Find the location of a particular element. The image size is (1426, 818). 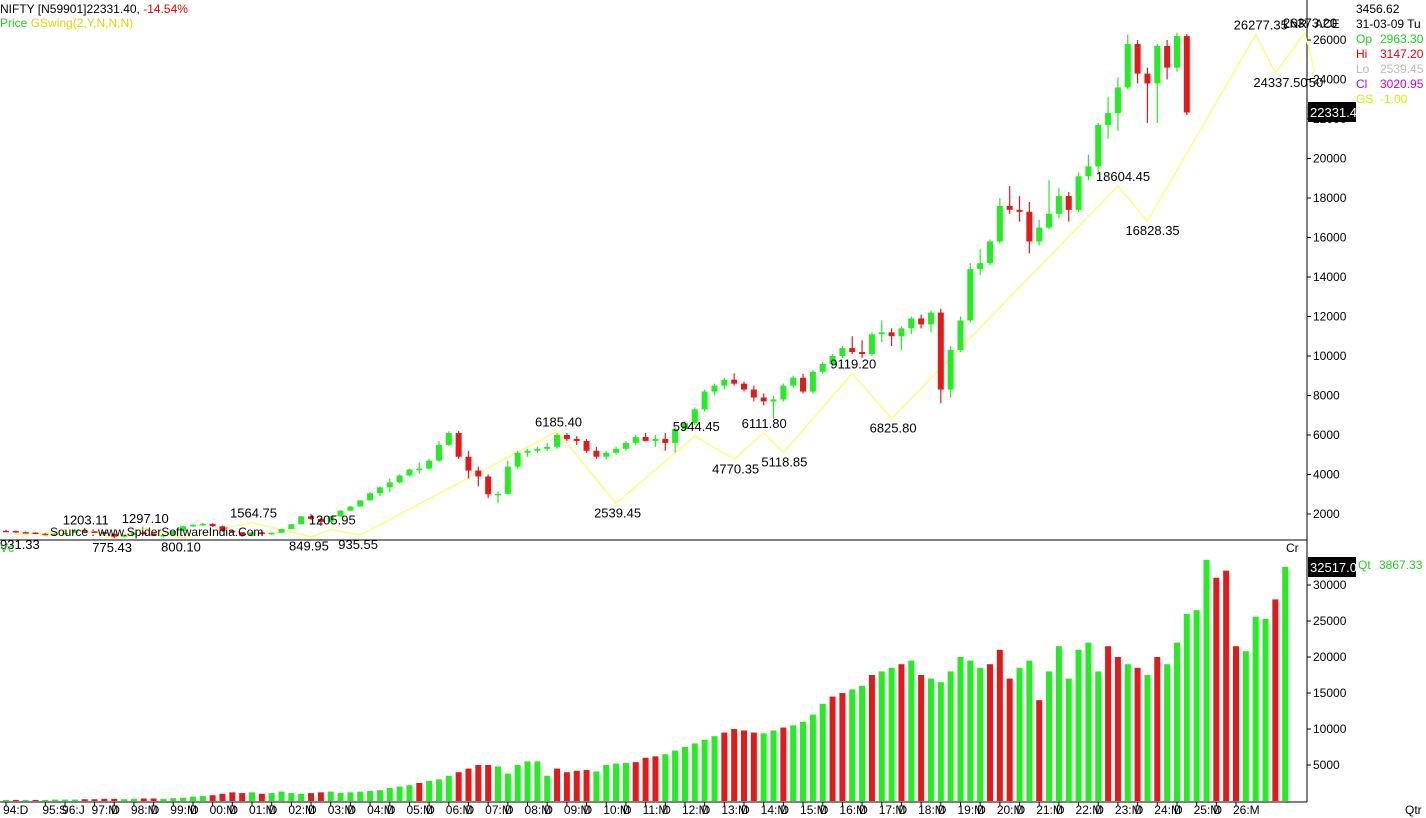

x-tick-label: 20:M is located at coordinates (1010, 810).